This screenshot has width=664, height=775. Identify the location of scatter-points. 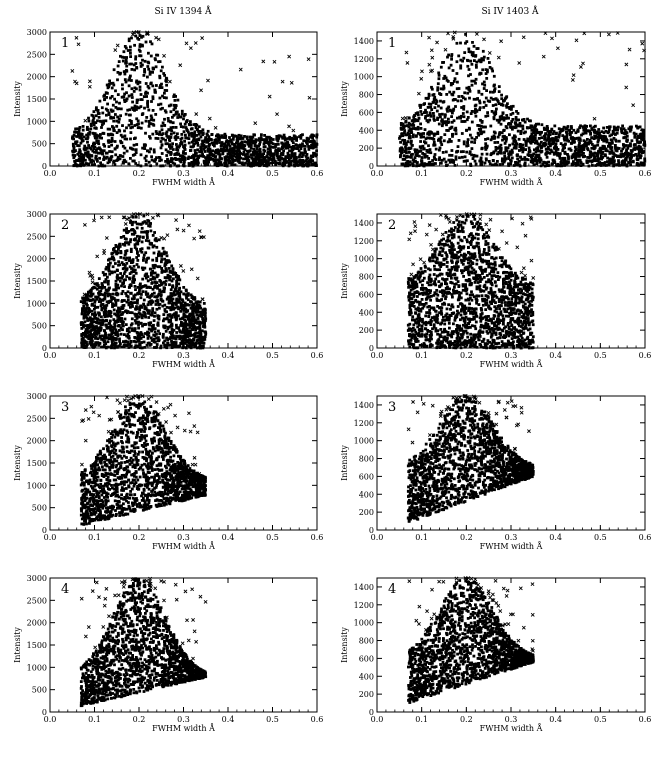
(194, 99).